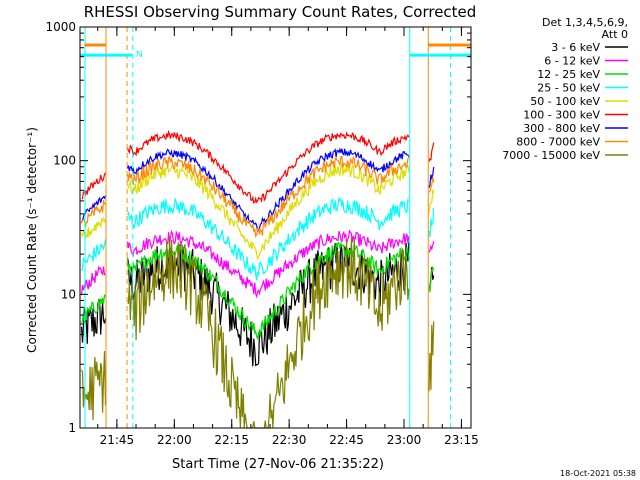  I want to click on legend-label-4: 25 - 50 keV, so click(568, 88).